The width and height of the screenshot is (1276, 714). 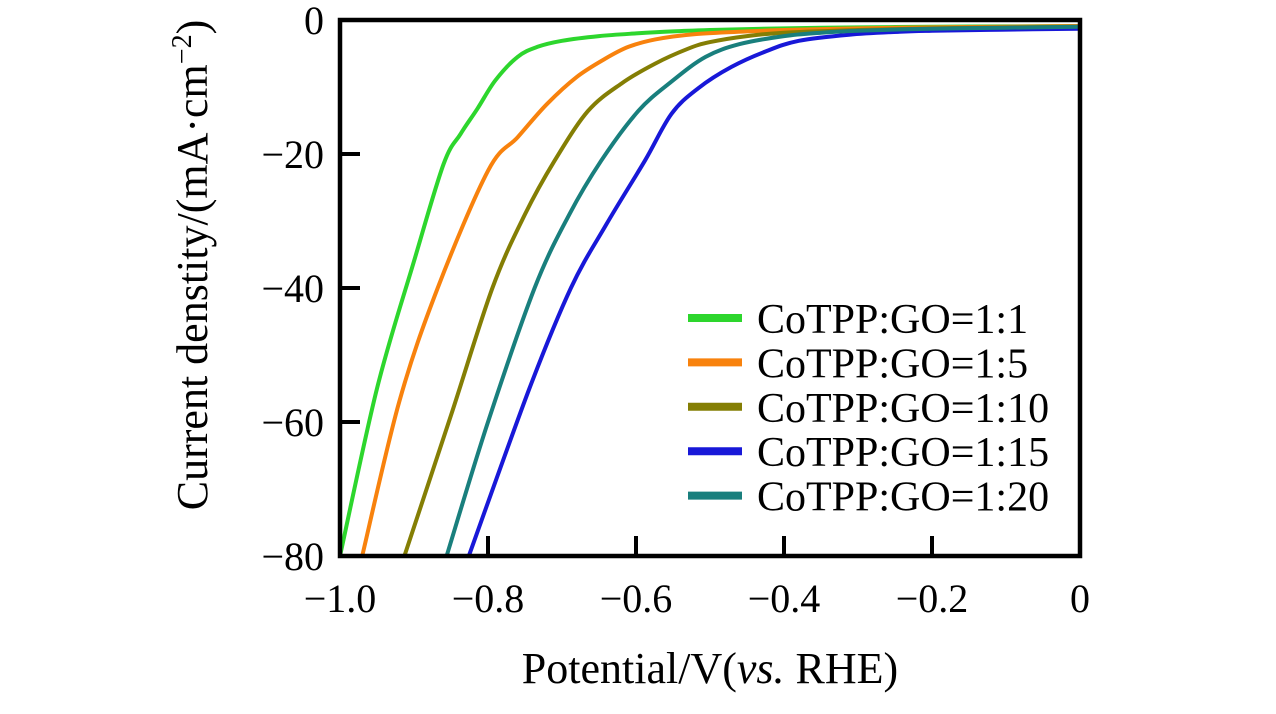 What do you see at coordinates (932, 598) in the screenshot?
I see `x-tick-label: −0.2` at bounding box center [932, 598].